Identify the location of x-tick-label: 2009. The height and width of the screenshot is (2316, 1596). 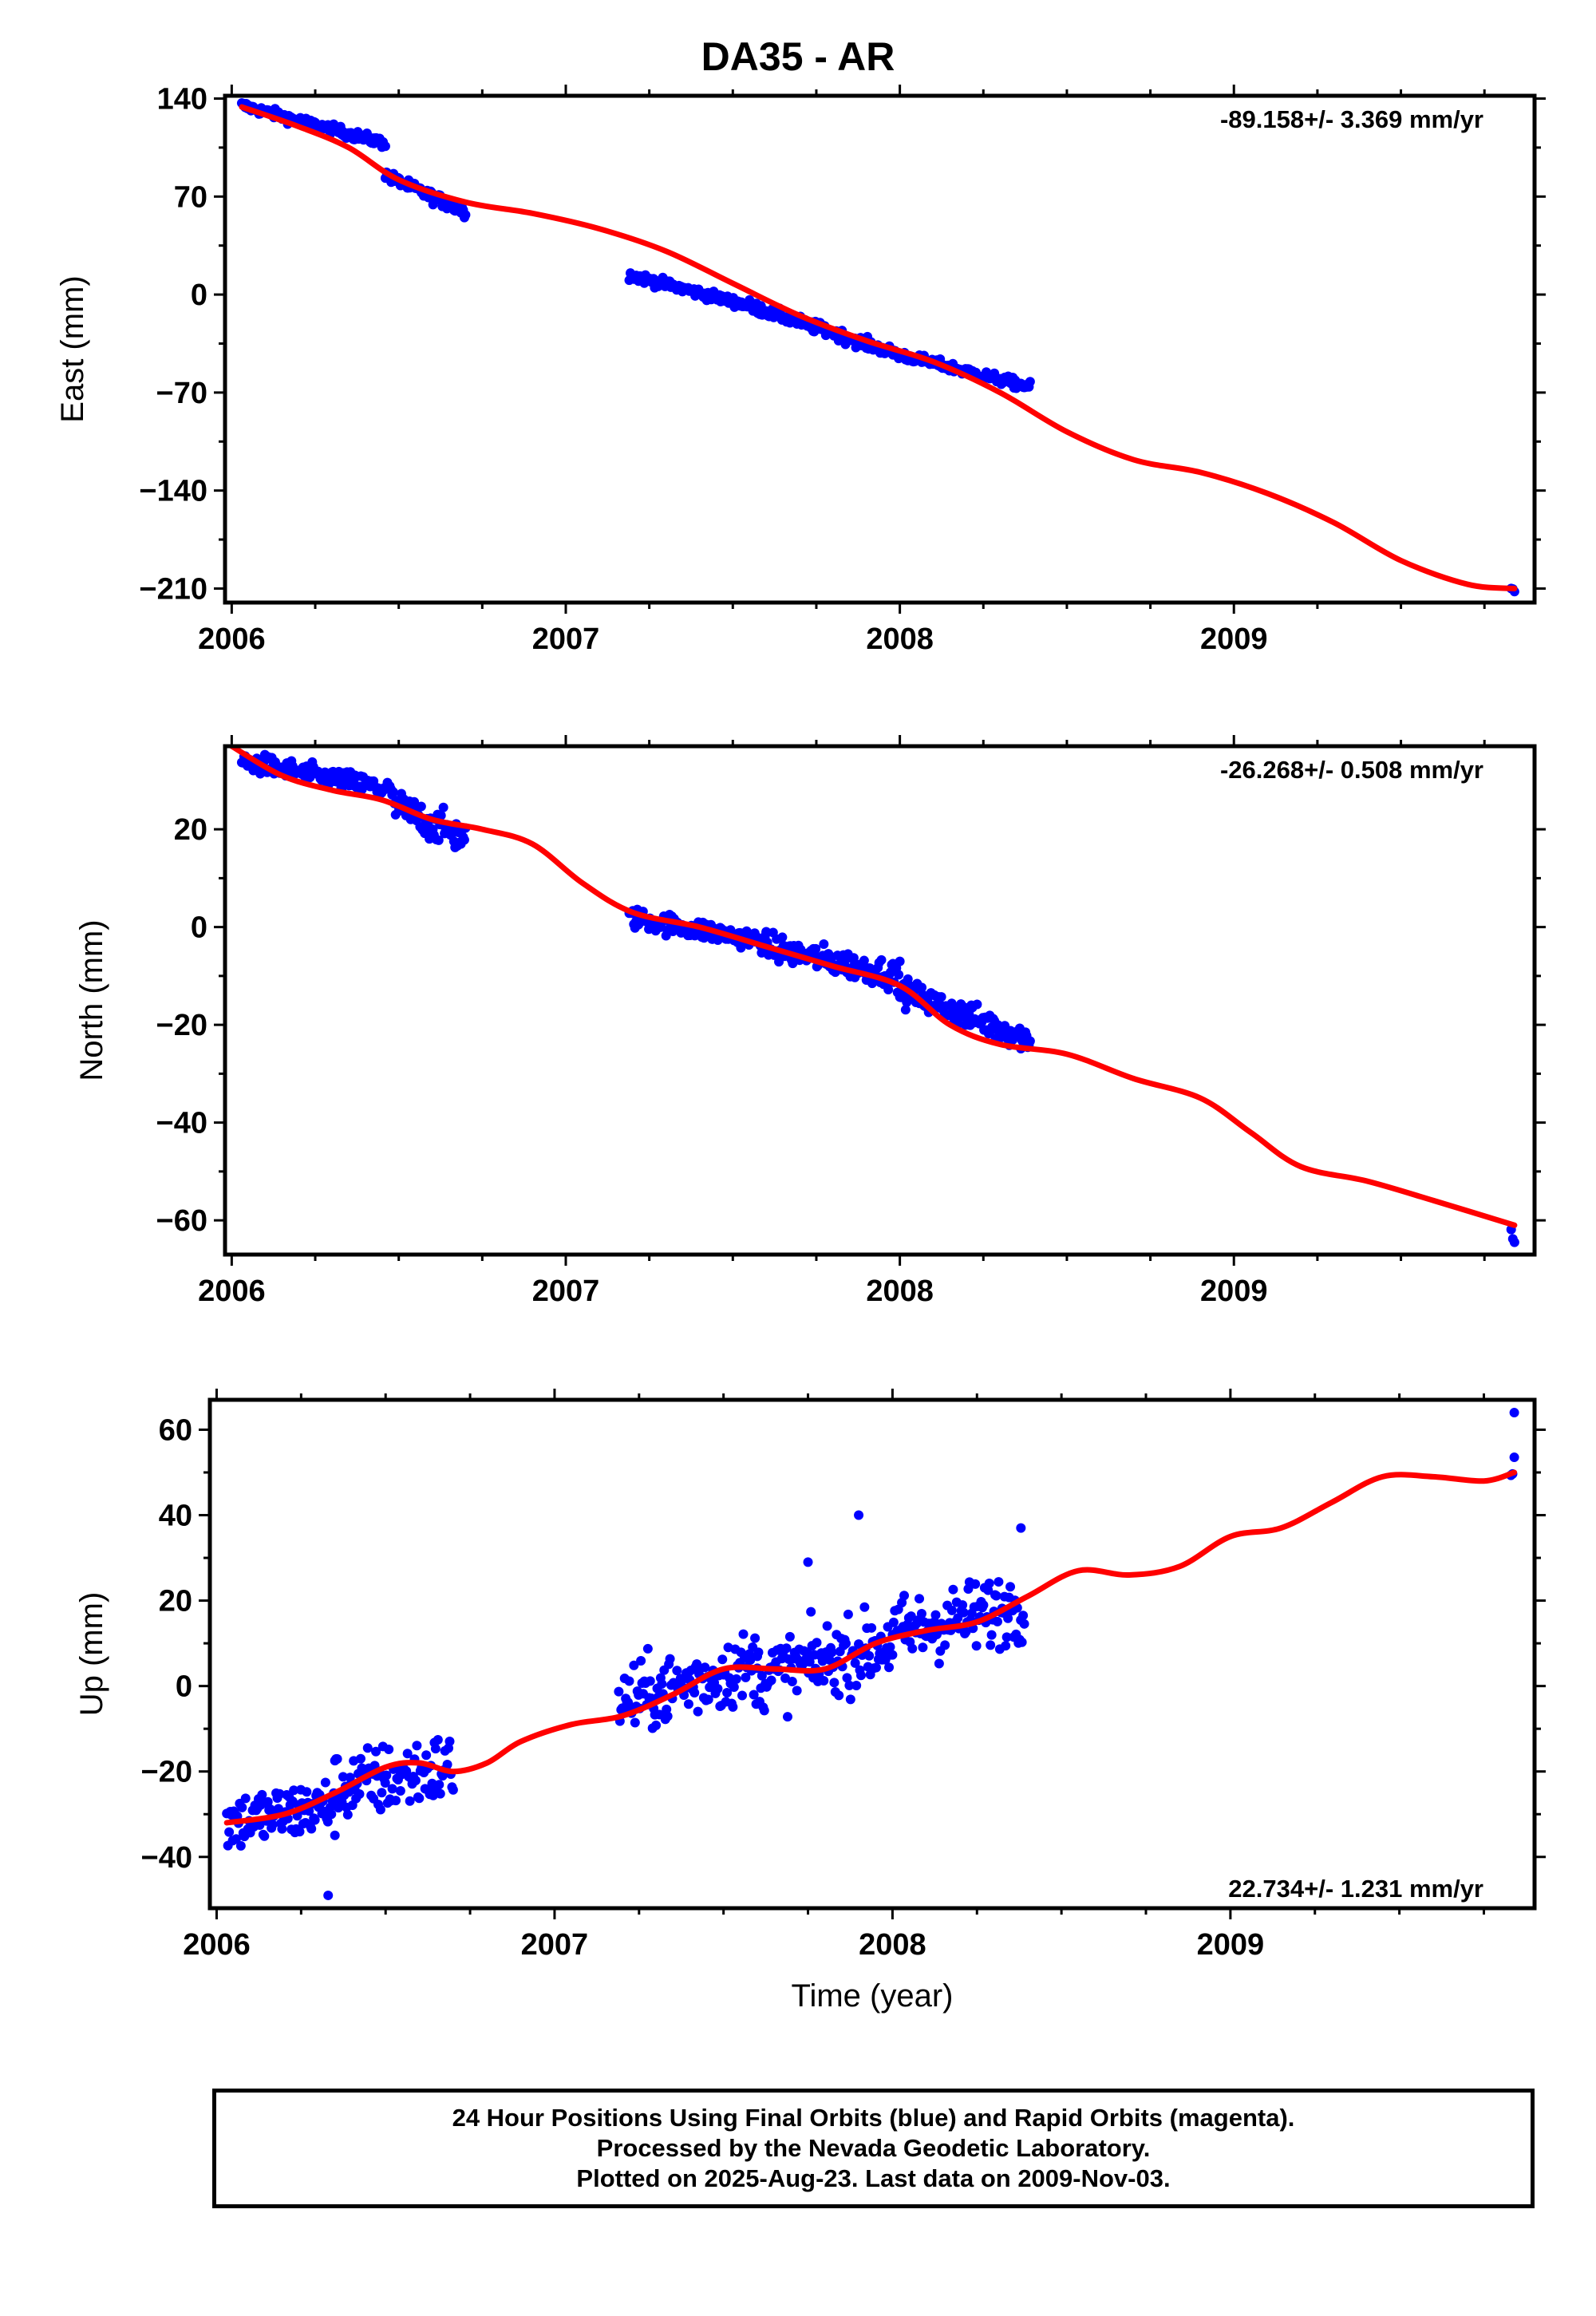
(1234, 1291).